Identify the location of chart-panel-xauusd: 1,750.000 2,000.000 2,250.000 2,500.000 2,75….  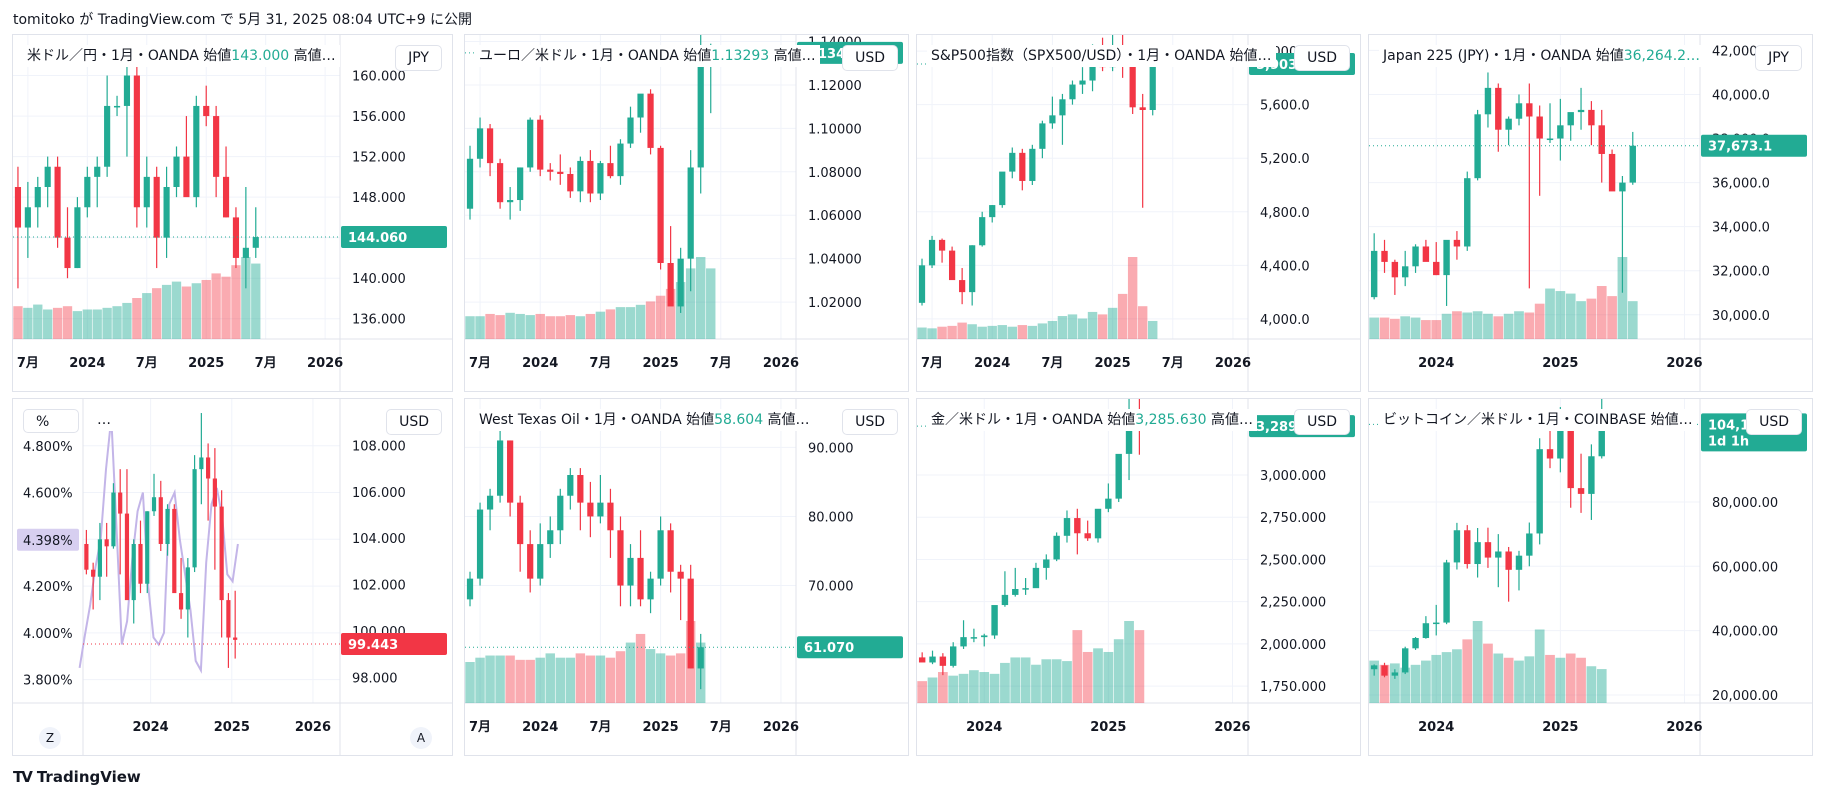
(1138, 577).